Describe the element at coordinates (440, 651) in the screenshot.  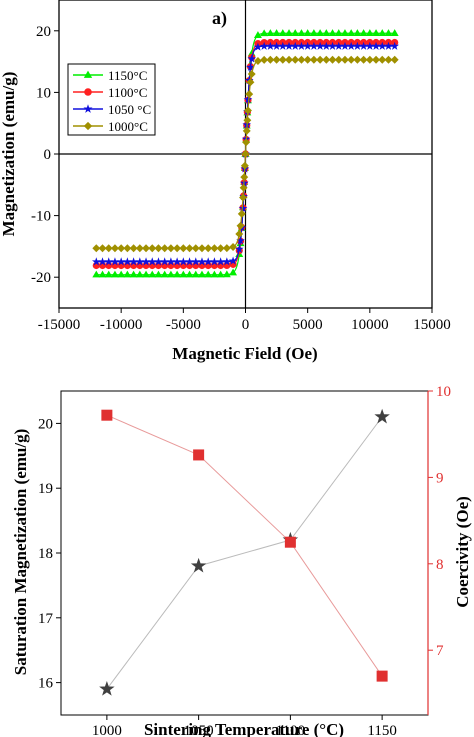
I see `y-tick-label-b-right: 7` at that location.